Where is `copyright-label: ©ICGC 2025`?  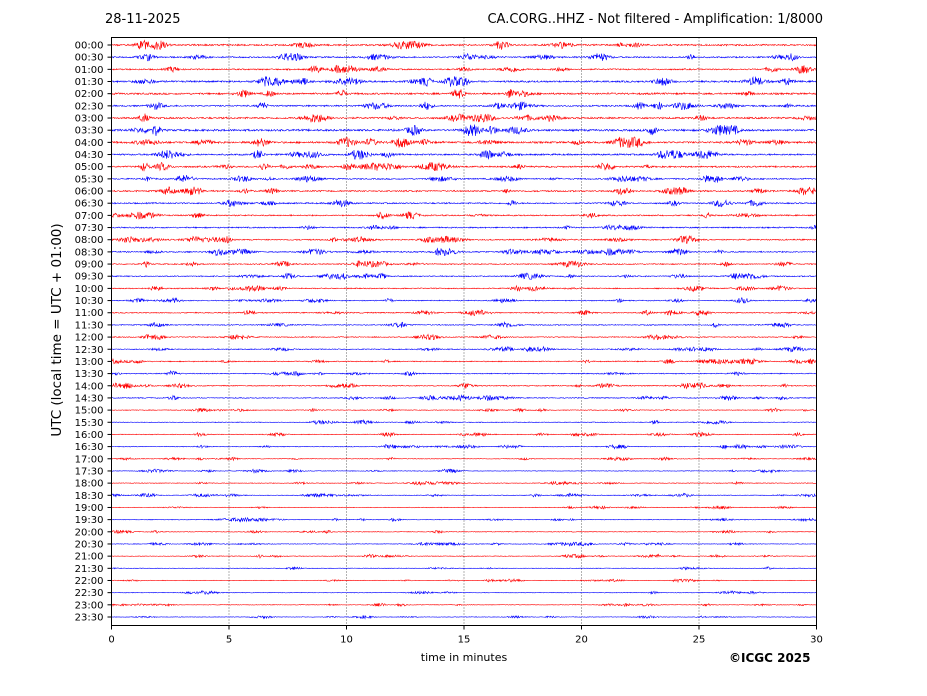
copyright-label: ©ICGC 2025 is located at coordinates (770, 658).